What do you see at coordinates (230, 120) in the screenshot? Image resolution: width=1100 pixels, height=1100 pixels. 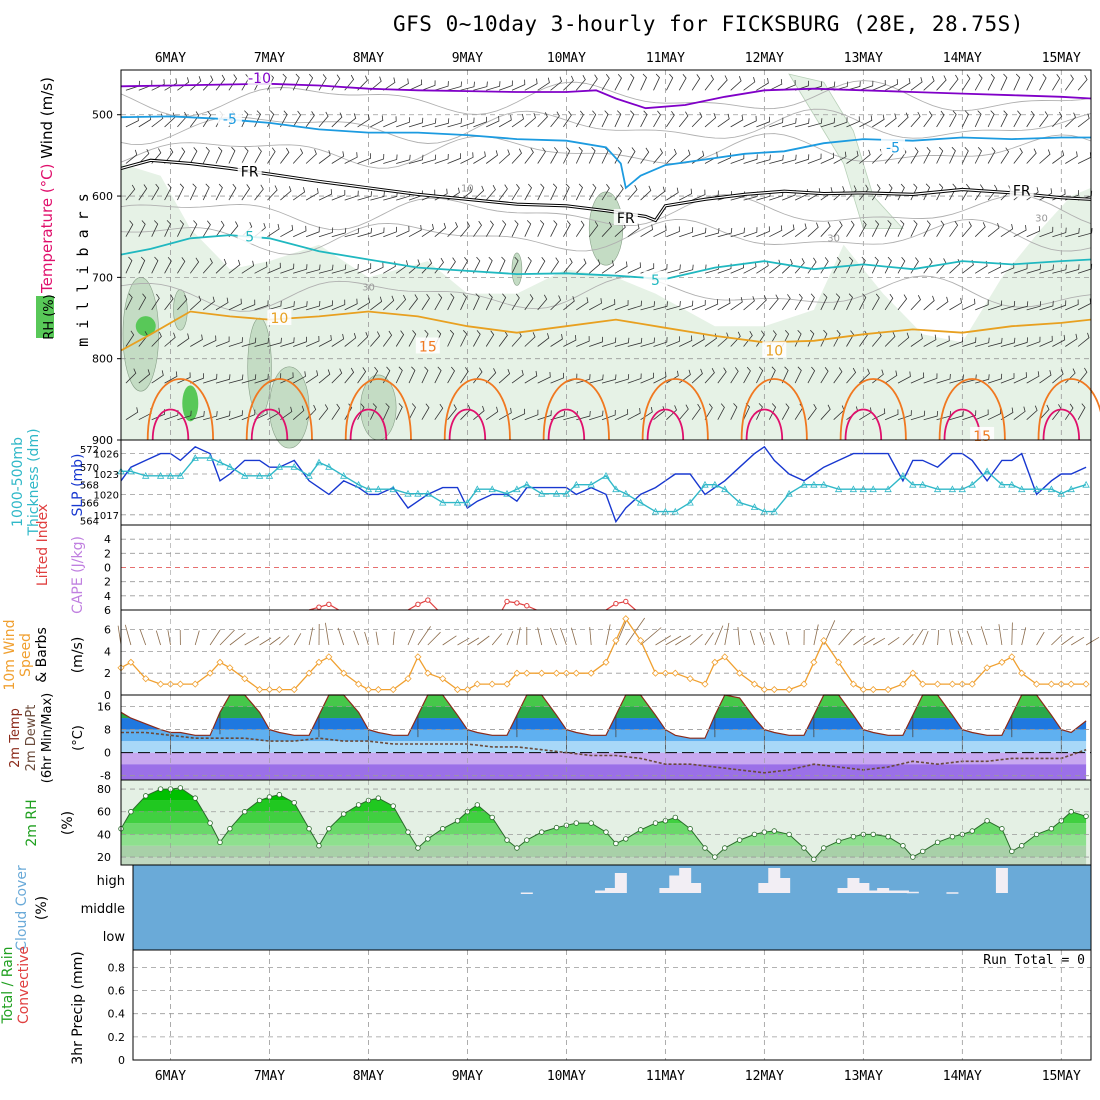 I see `isotherm-label: -5` at bounding box center [230, 120].